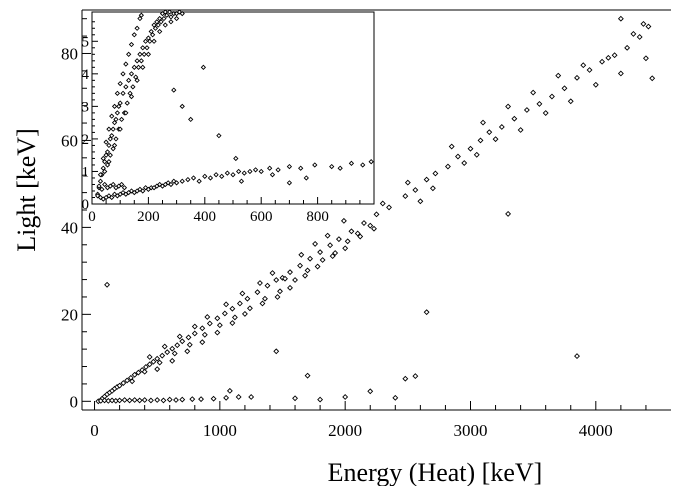  What do you see at coordinates (69, 53) in the screenshot?
I see `main-y-tick-label: 80` at bounding box center [69, 53].